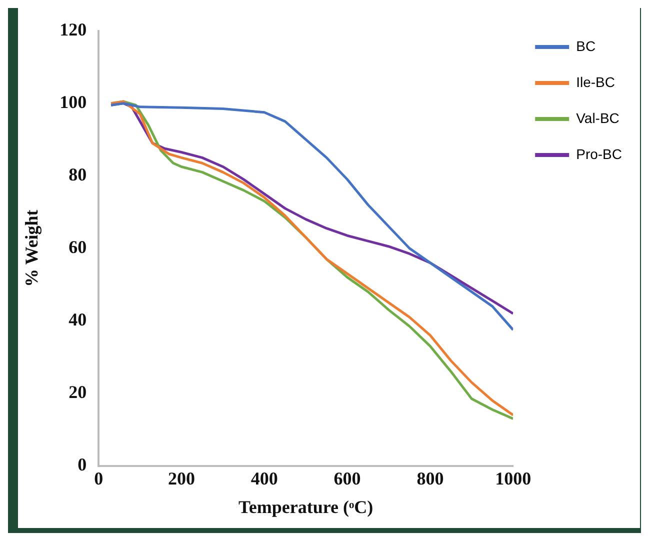 Image resolution: width=649 pixels, height=541 pixels. What do you see at coordinates (77, 392) in the screenshot?
I see `y-tick-label: 20` at bounding box center [77, 392].